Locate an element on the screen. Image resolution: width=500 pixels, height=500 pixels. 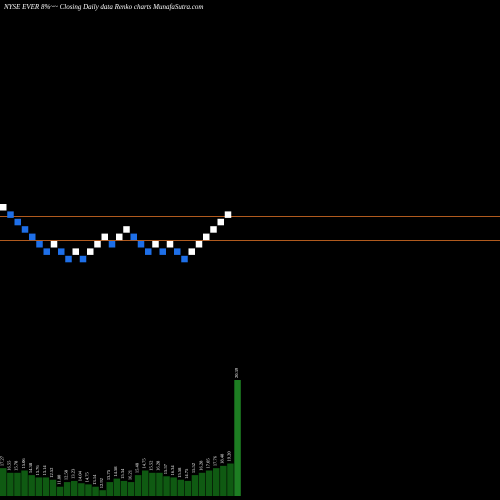
volume-label: 16.21 is located at coordinates (129, 475).